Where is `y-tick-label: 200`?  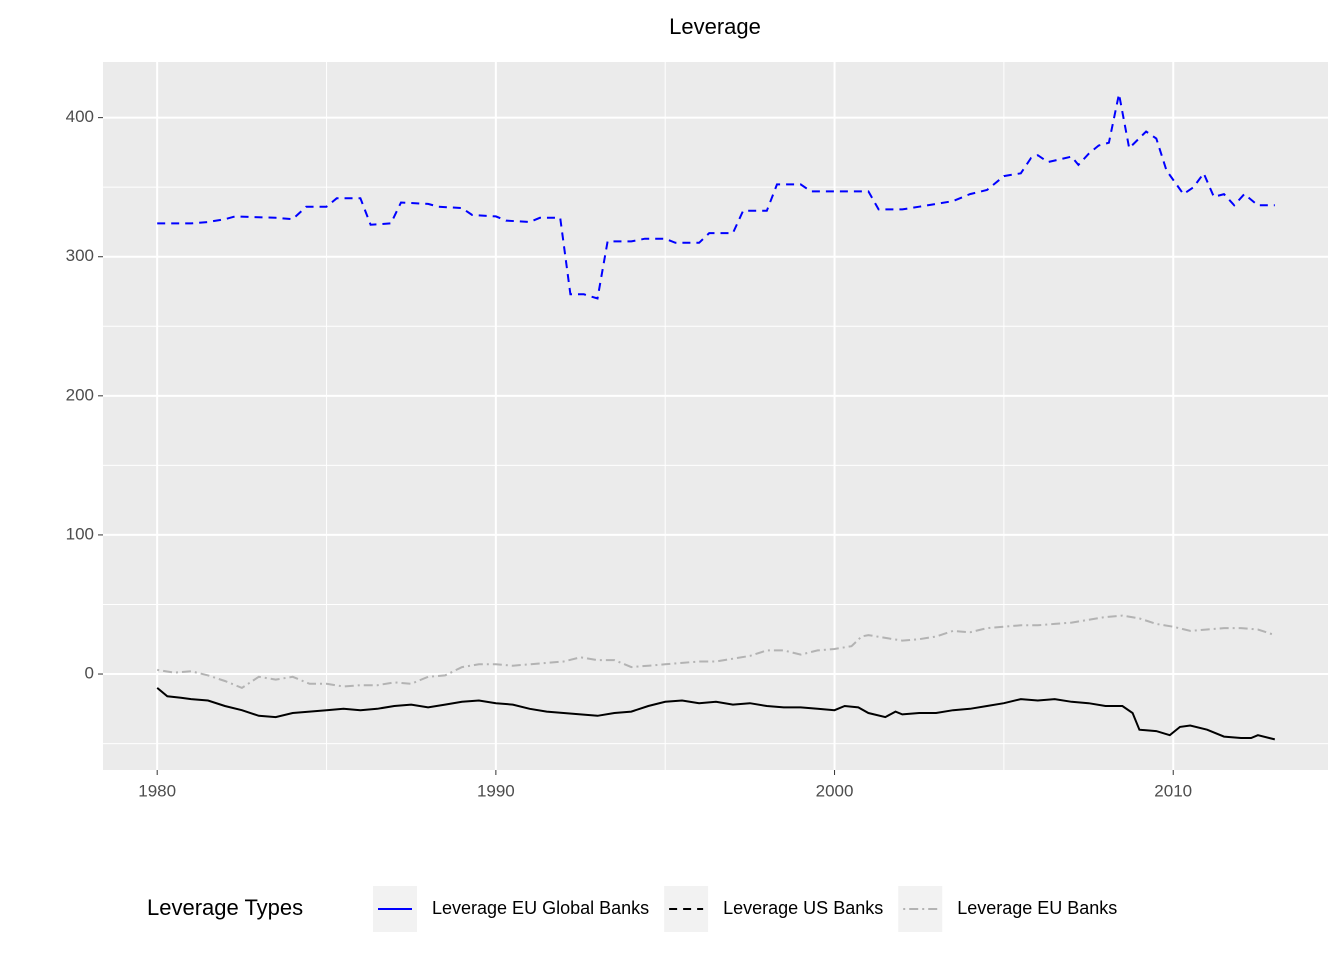
y-tick-label: 200 is located at coordinates (80, 394).